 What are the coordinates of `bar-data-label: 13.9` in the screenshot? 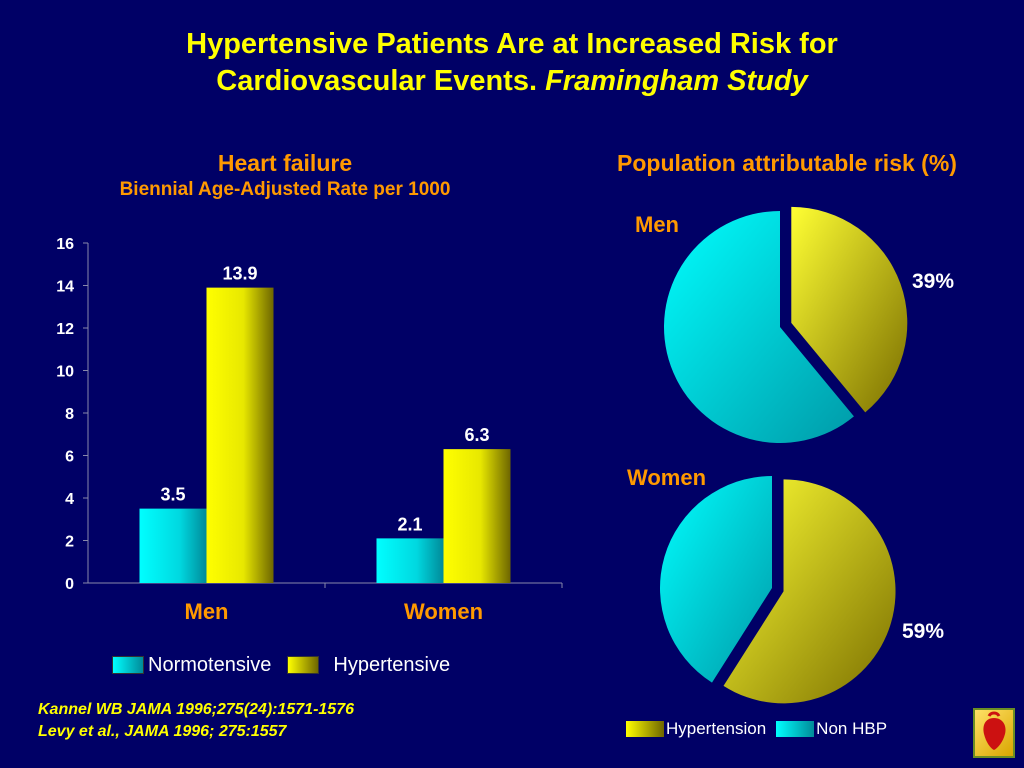 It's located at (239, 274).